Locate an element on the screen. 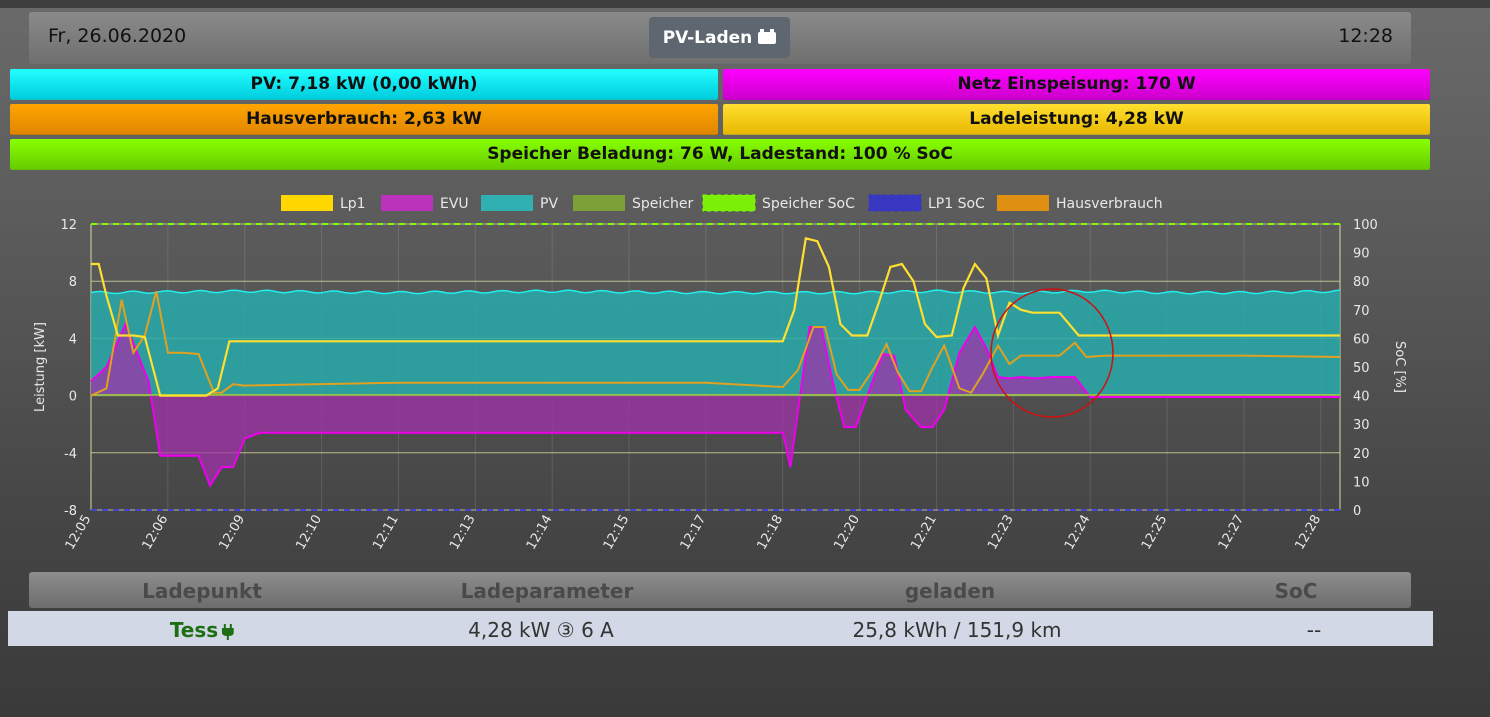 This screenshot has width=1490, height=717. x-tick-label: 12:21 is located at coordinates (924, 533).